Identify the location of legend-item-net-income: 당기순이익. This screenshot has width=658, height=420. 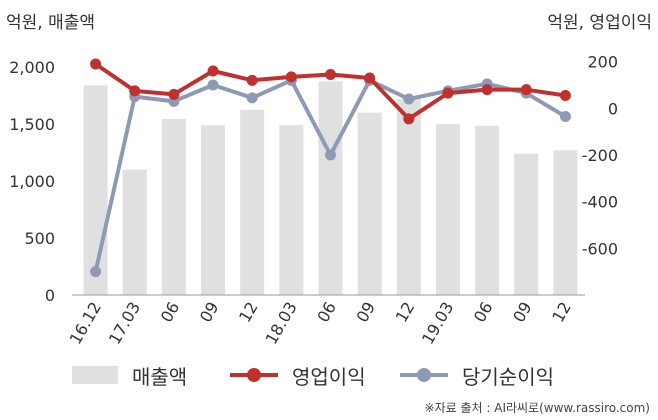
(477, 375).